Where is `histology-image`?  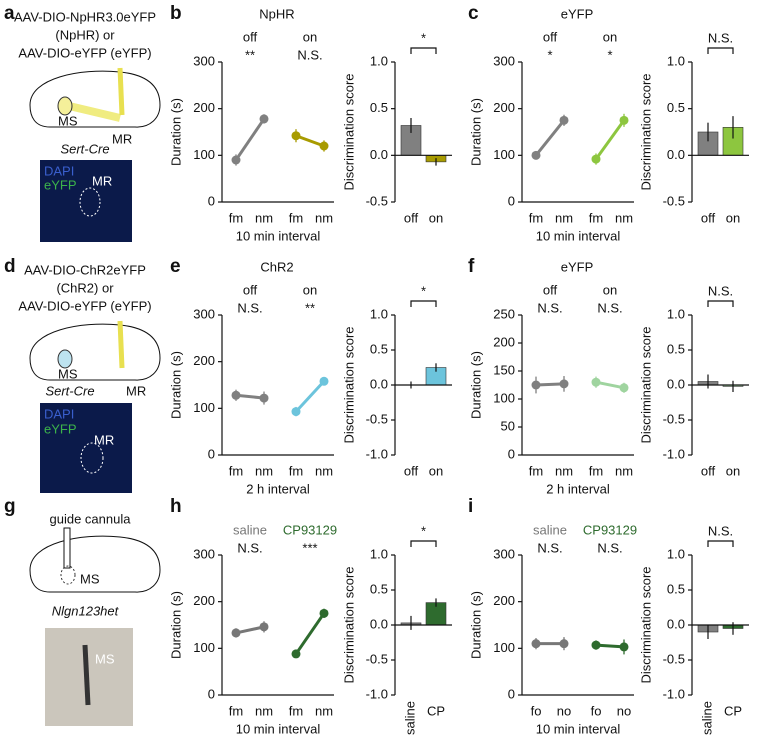 histology-image is located at coordinates (86, 201).